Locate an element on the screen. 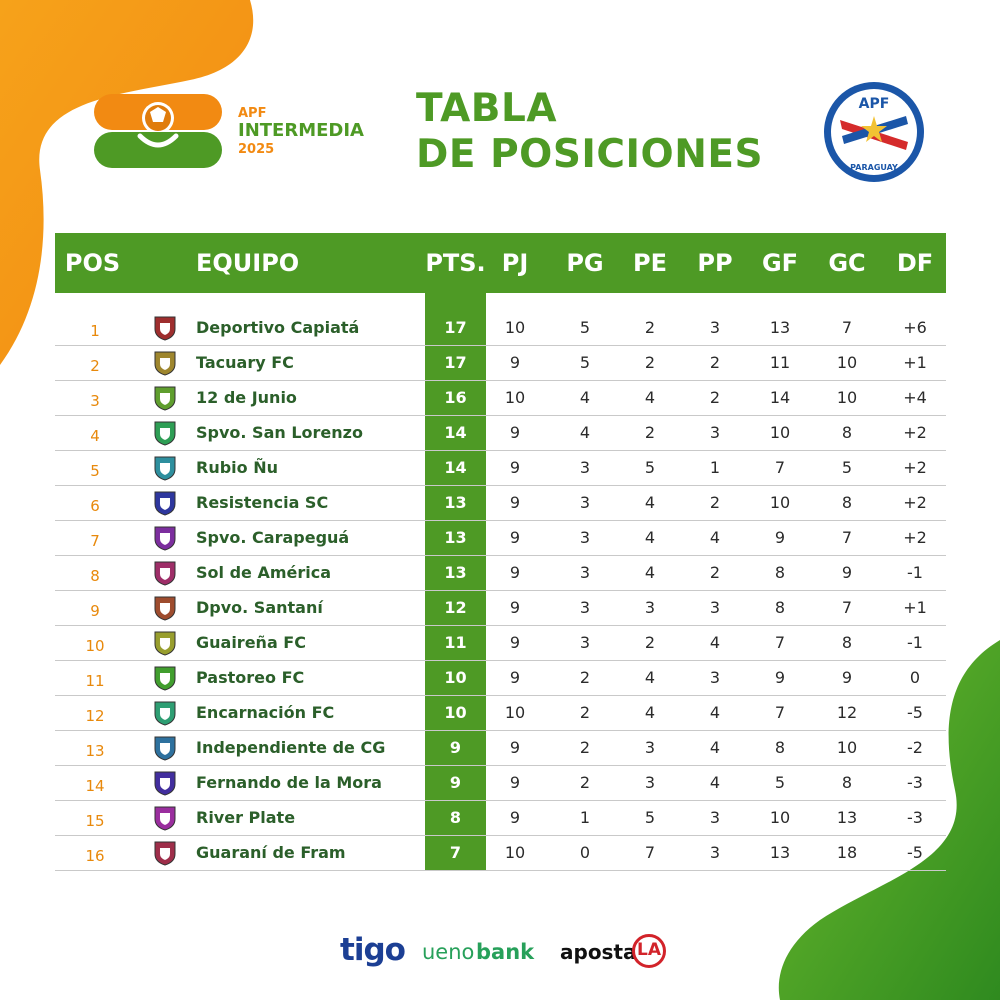 The height and width of the screenshot is (1000, 1000). col-pe-header: PE is located at coordinates (650, 263).